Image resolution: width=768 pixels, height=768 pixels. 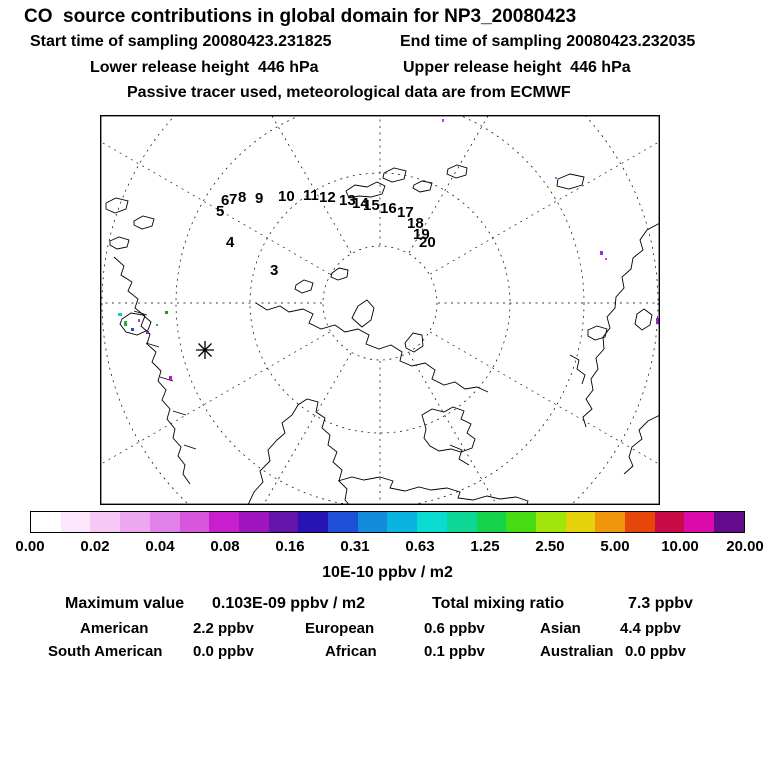 What do you see at coordinates (650, 628) in the screenshot?
I see `region-value-asian: 4.4 ppbv` at bounding box center [650, 628].